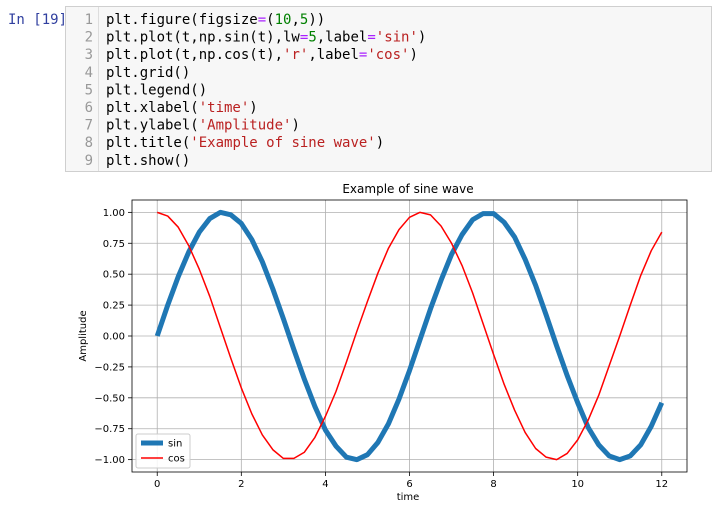 This screenshot has height=505, width=712. Describe the element at coordinates (109, 367) in the screenshot. I see `y-tick-label: −0.25` at that location.